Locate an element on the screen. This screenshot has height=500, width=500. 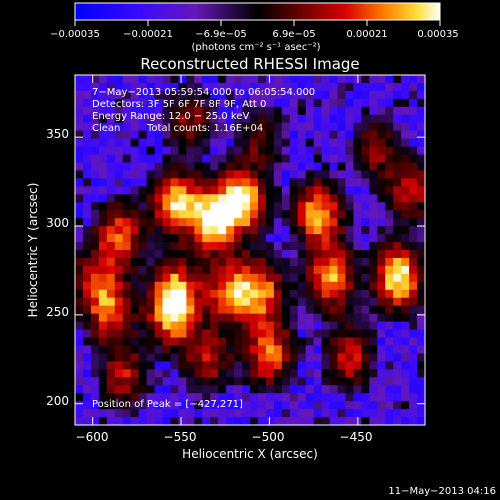
annotation-energy-range: Energy Range: 12.0 − 25.0 keV is located at coordinates (170, 116).